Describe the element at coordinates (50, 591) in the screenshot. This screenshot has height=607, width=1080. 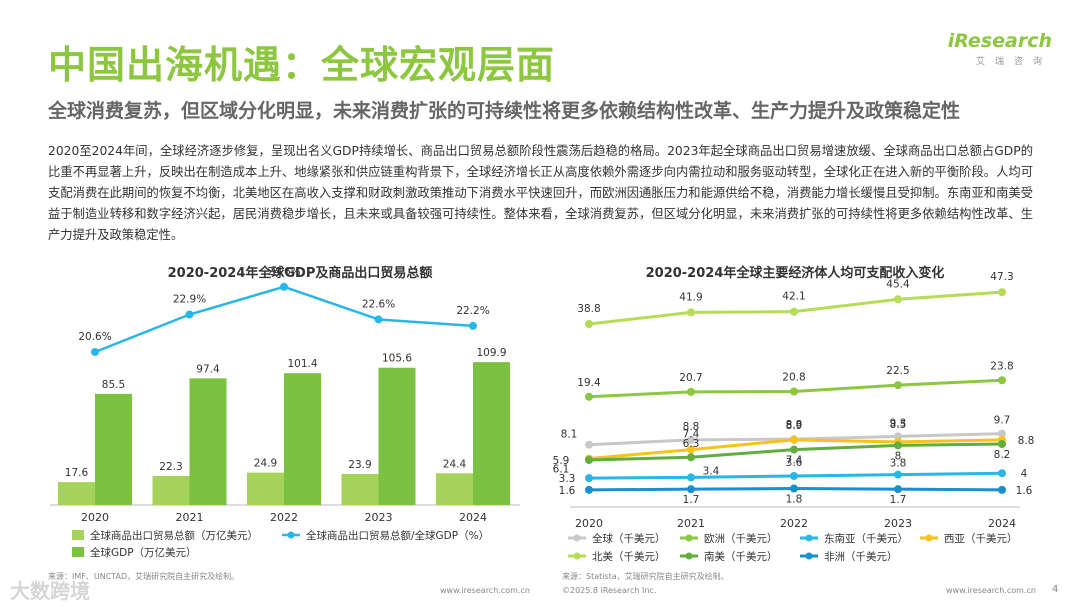
I see `watermark: 大数跨境` at that location.